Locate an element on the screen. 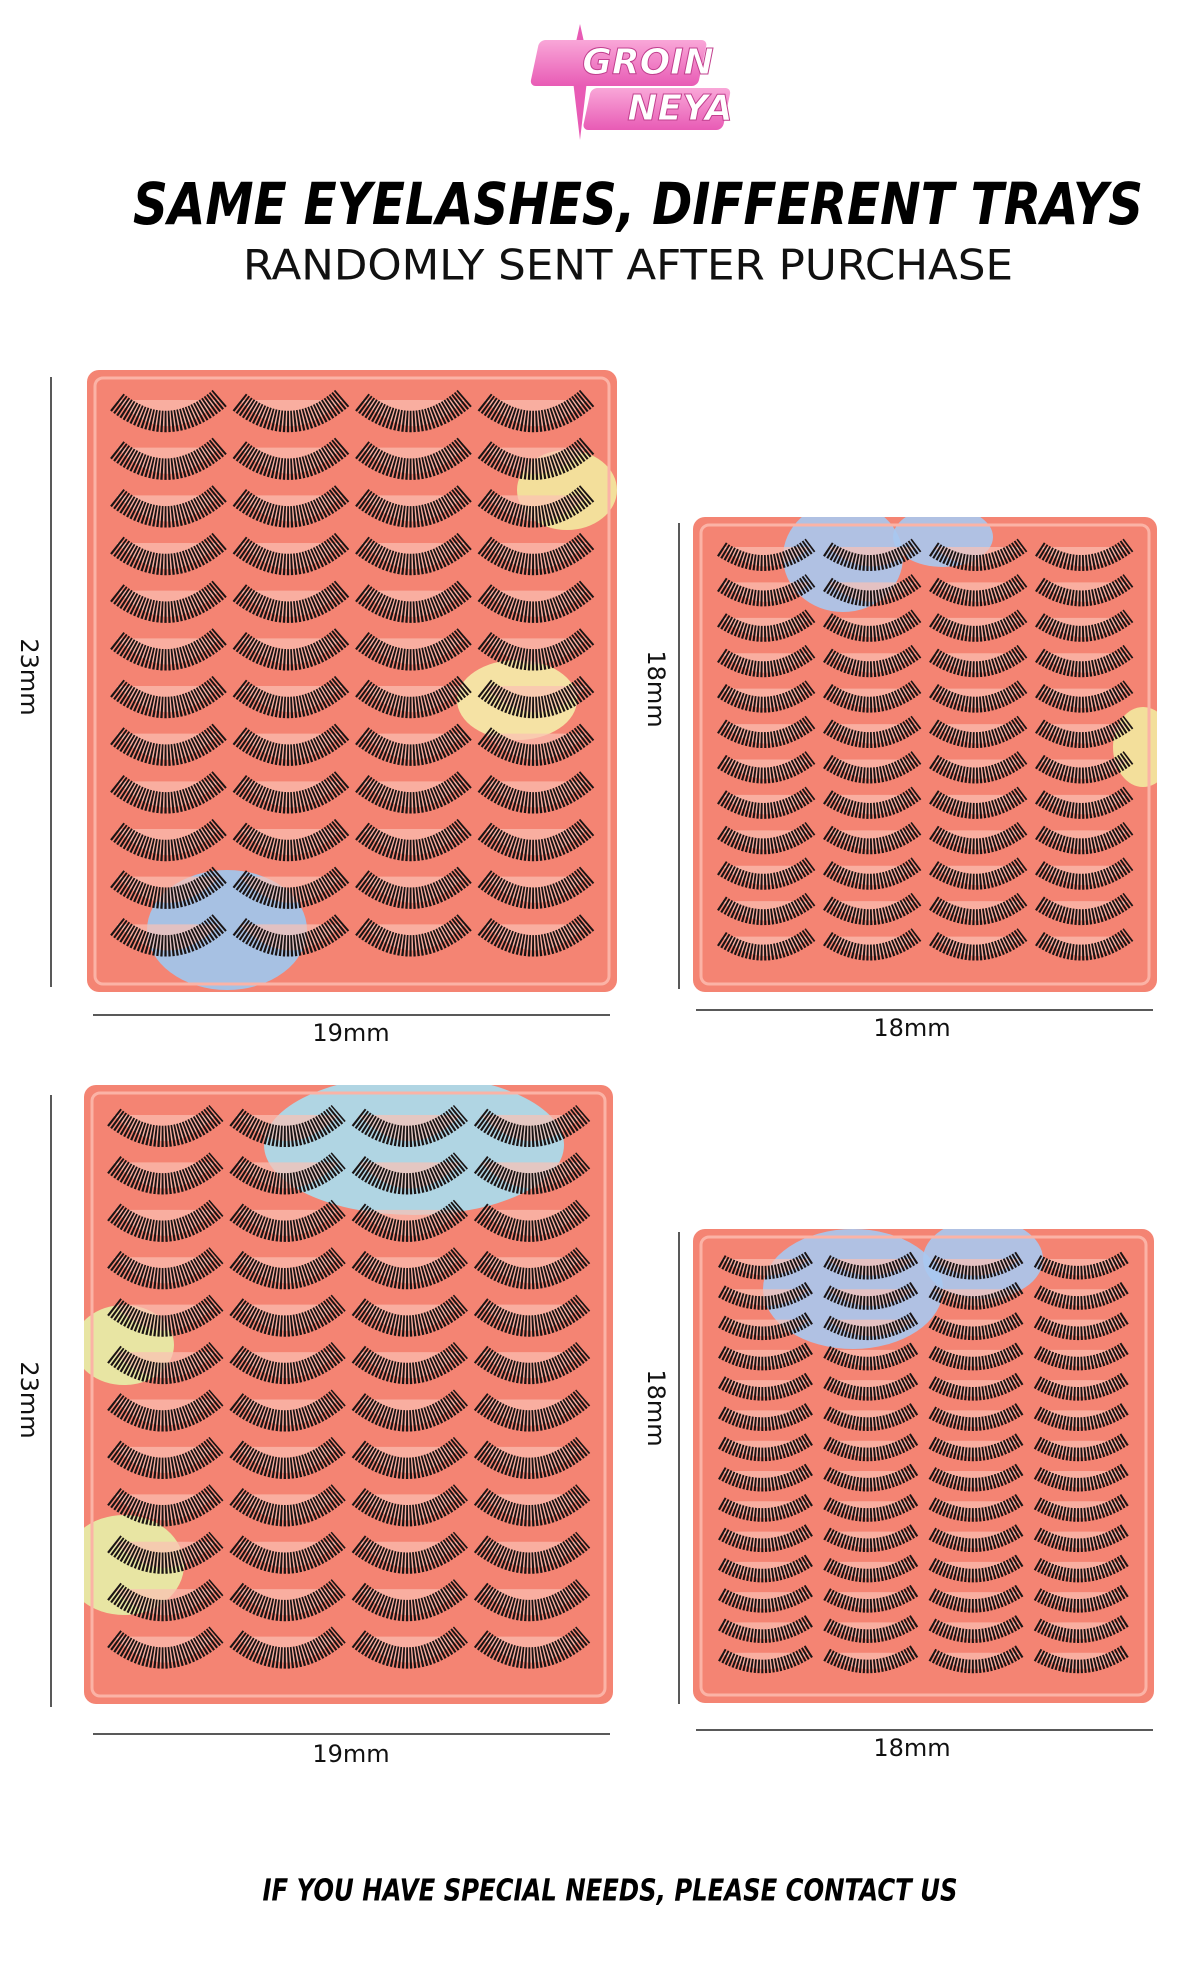 The height and width of the screenshot is (1986, 1200). height-label: 18mm is located at coordinates (656, 1407).